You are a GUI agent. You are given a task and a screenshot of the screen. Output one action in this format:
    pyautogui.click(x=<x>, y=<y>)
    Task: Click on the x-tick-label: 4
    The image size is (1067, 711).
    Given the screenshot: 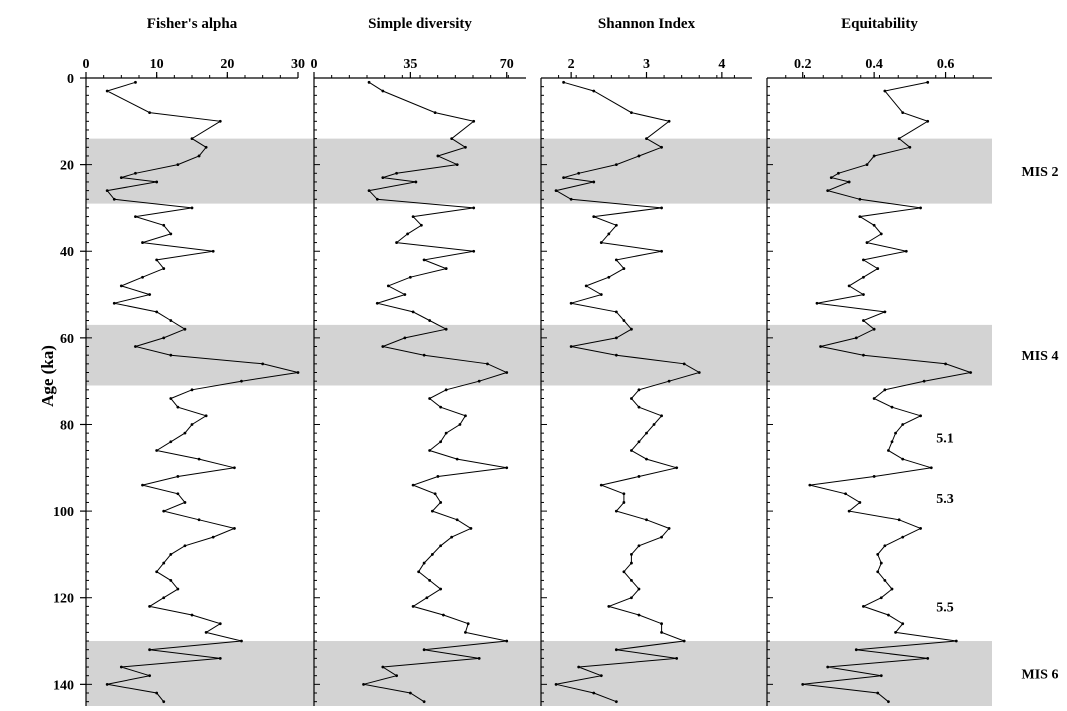 What is the action you would take?
    pyautogui.click(x=721, y=64)
    